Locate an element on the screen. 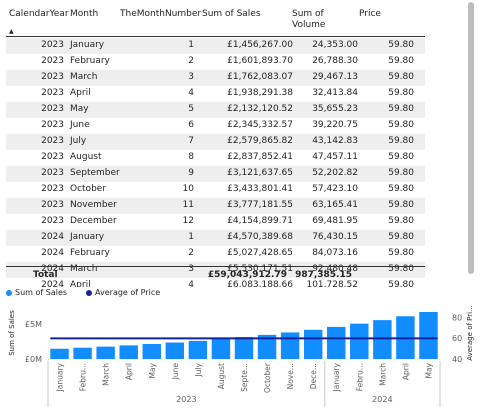  total-volume: 987,385.15 is located at coordinates (323, 275).